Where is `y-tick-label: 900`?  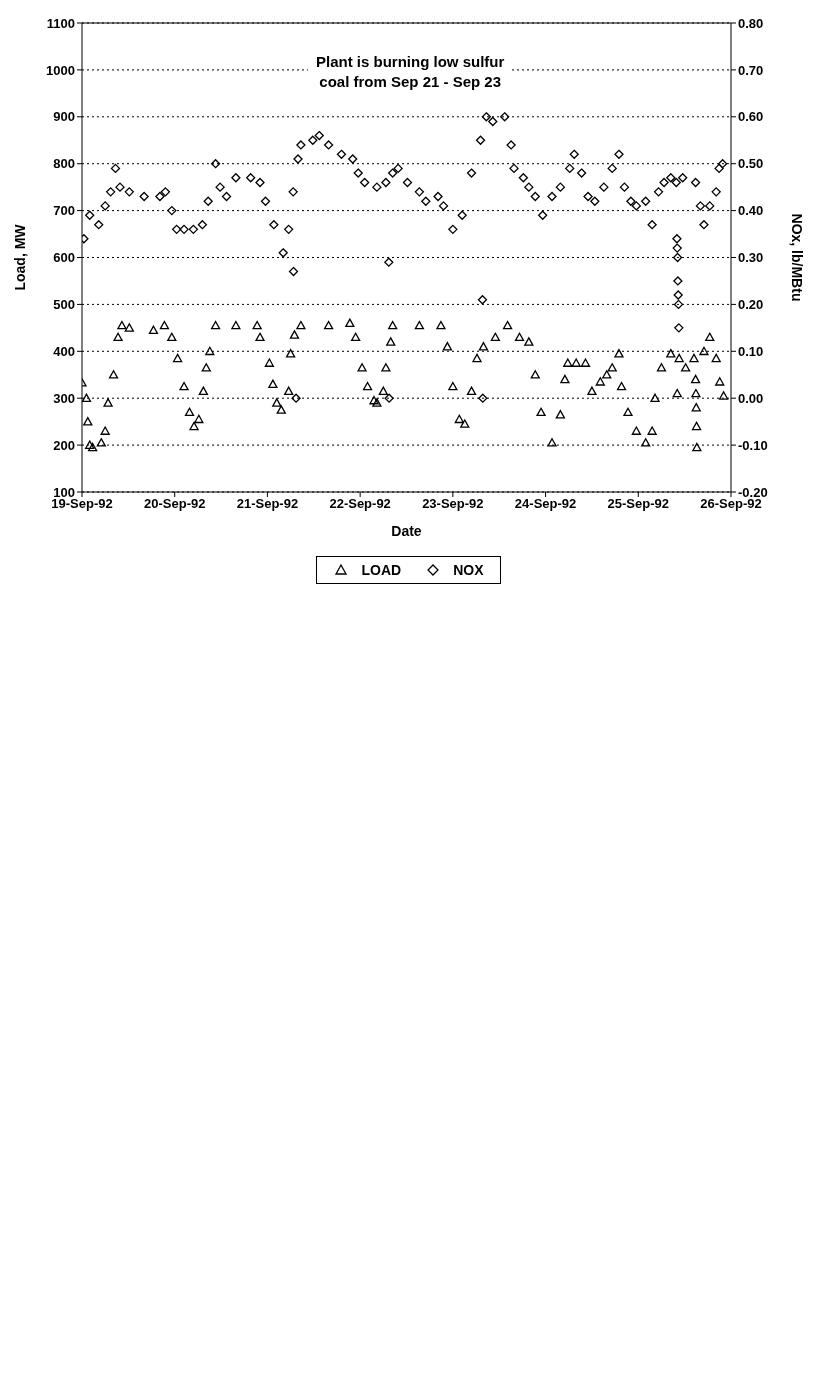
y-tick-label: 900 is located at coordinates (64, 117).